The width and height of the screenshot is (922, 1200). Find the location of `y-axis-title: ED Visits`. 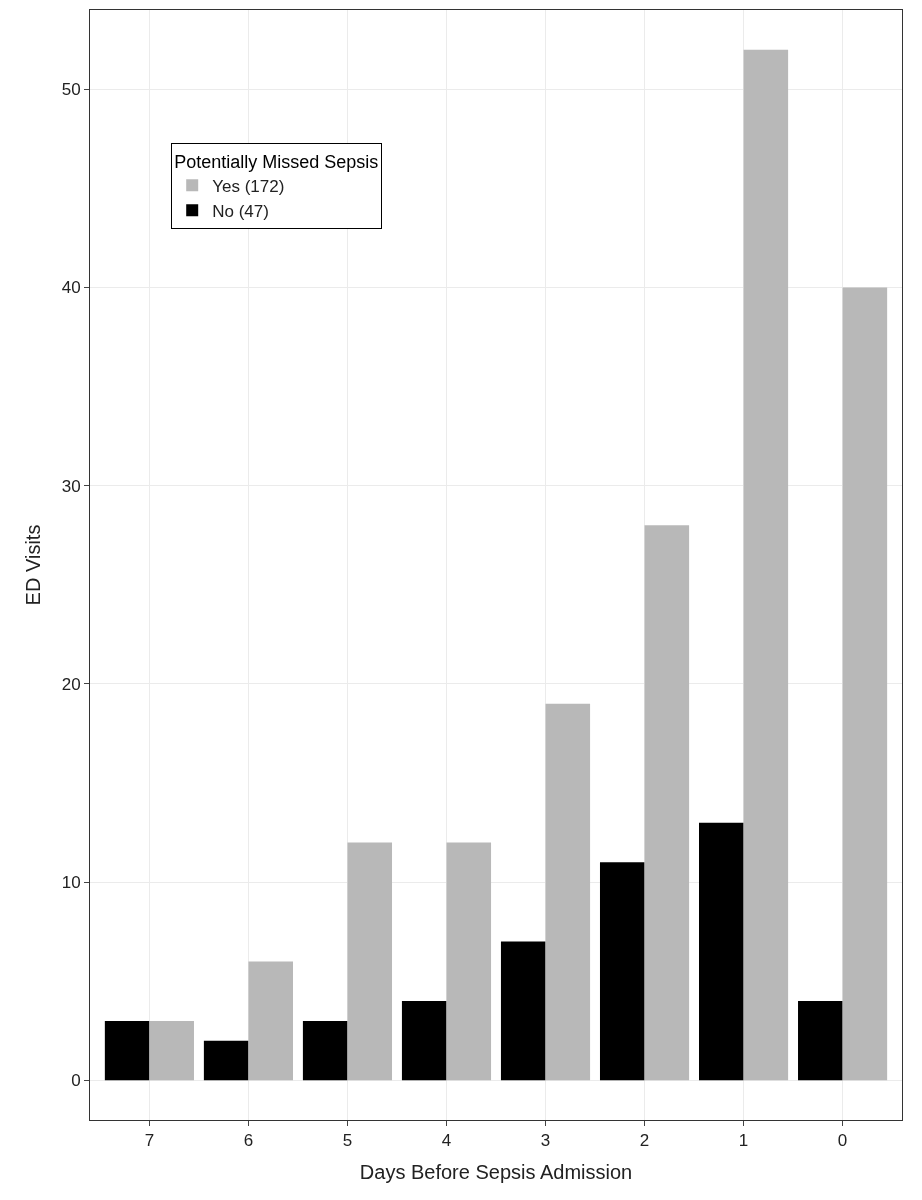

y-axis-title: ED Visits is located at coordinates (33, 565).